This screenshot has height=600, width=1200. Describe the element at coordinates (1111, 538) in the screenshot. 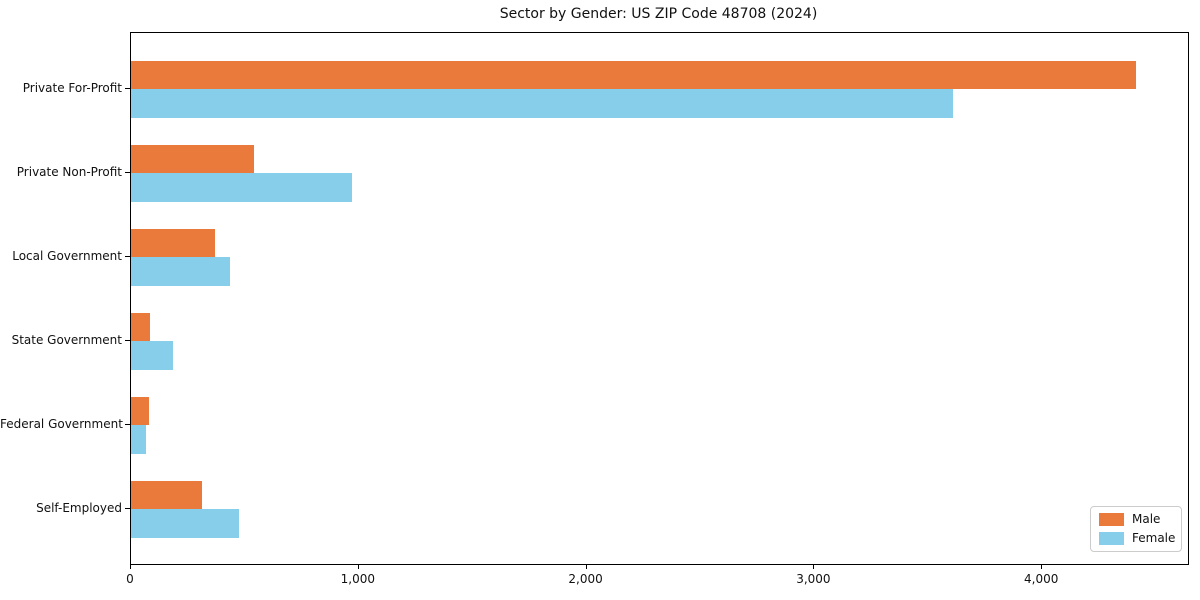

I see `legend-swatch-female` at that location.